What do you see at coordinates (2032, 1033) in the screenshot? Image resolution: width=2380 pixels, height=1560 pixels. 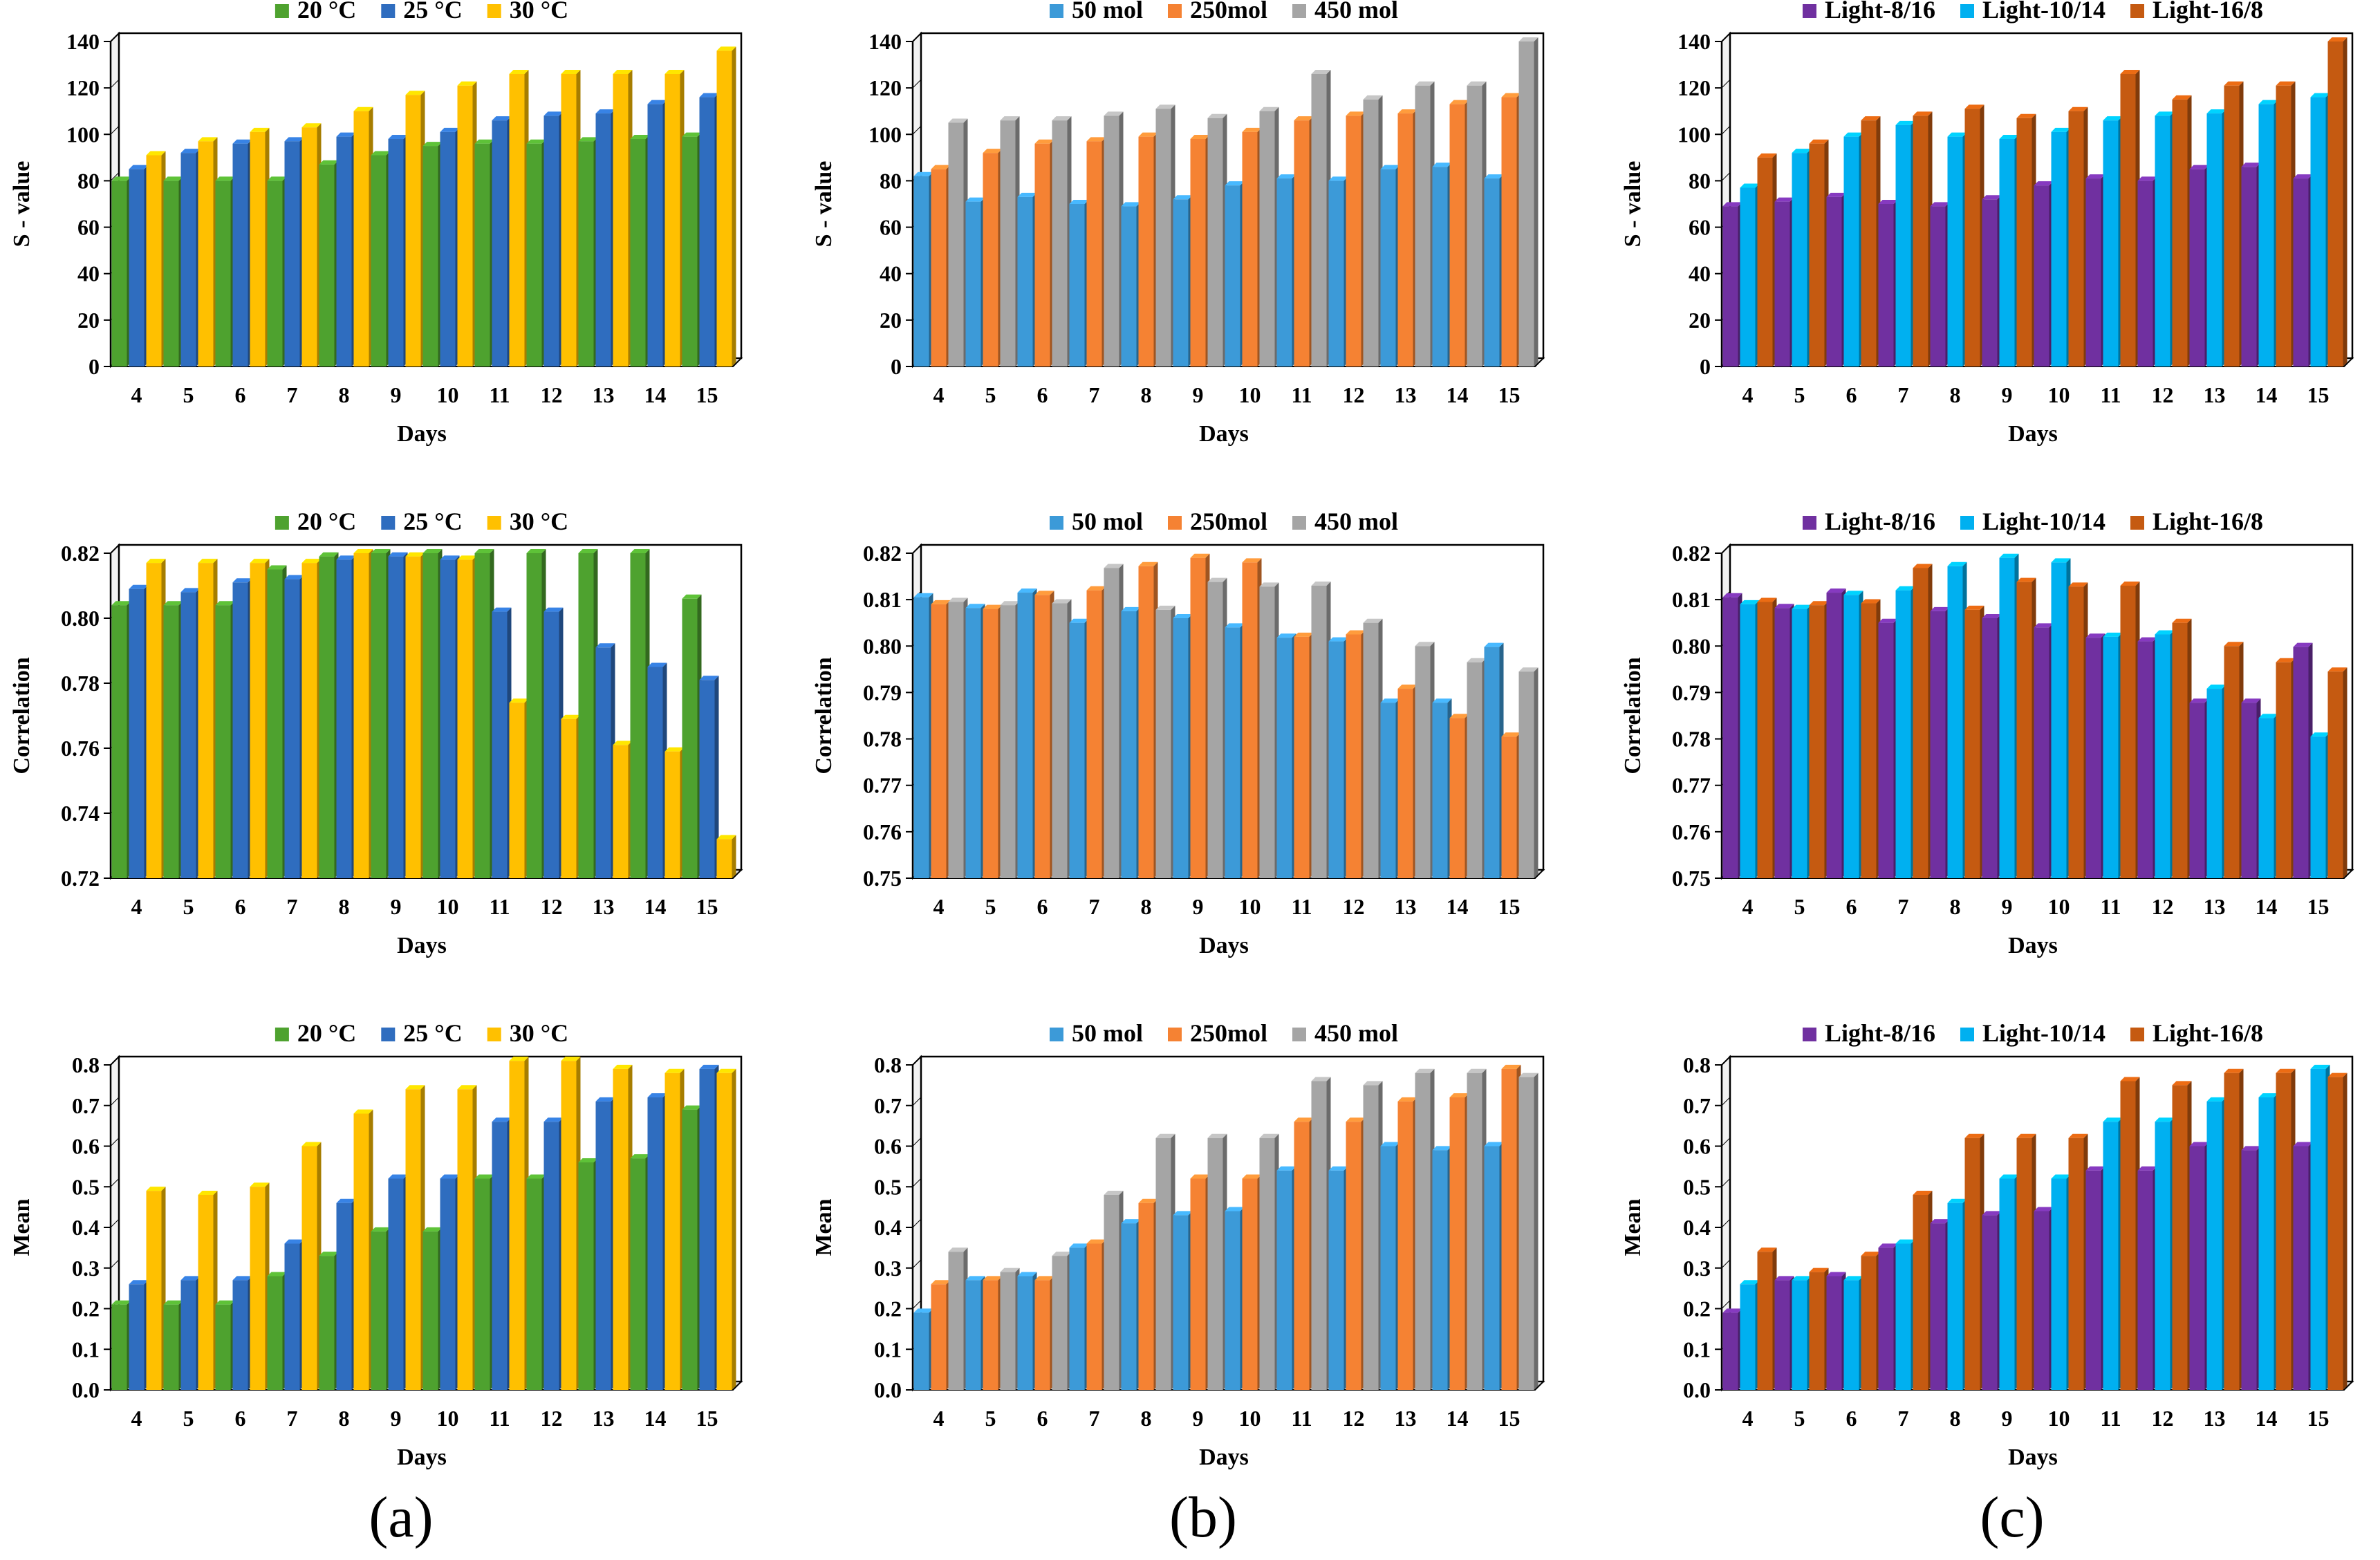 I see `legend: Light-8/16 Light-10/14 Light-16/8` at bounding box center [2032, 1033].